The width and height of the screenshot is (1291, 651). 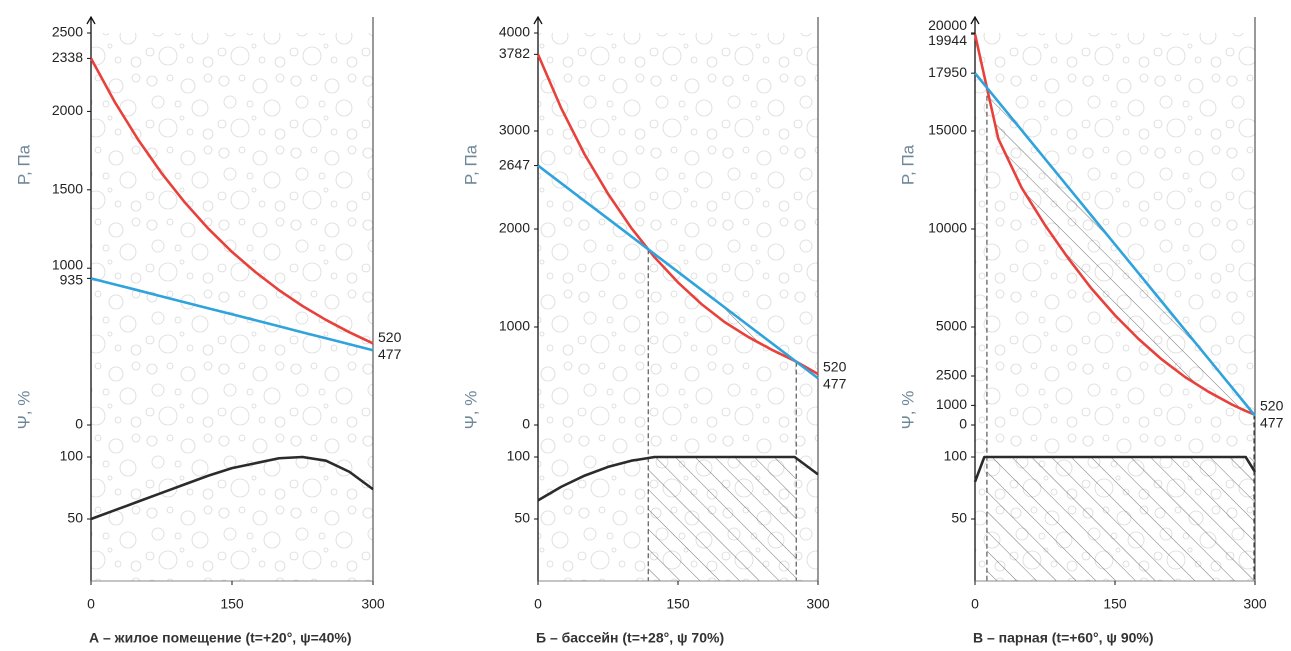 I want to click on y-tick-label: 20000, so click(x=947, y=25).